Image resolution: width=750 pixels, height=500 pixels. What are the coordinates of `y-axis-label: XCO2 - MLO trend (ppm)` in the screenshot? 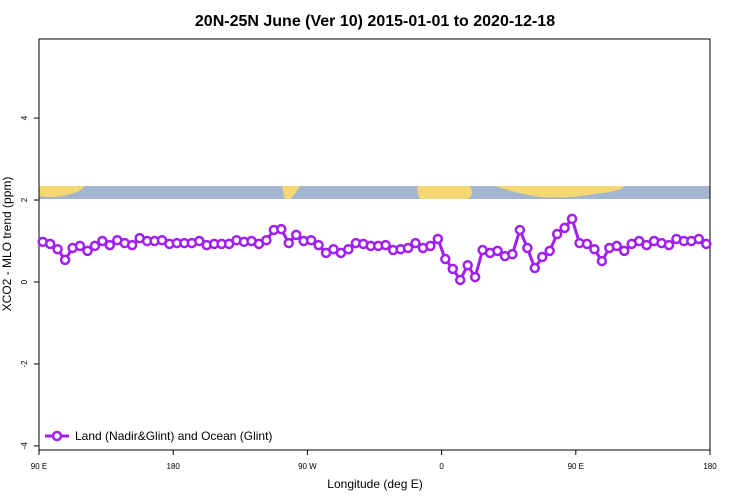 It's located at (7, 244).